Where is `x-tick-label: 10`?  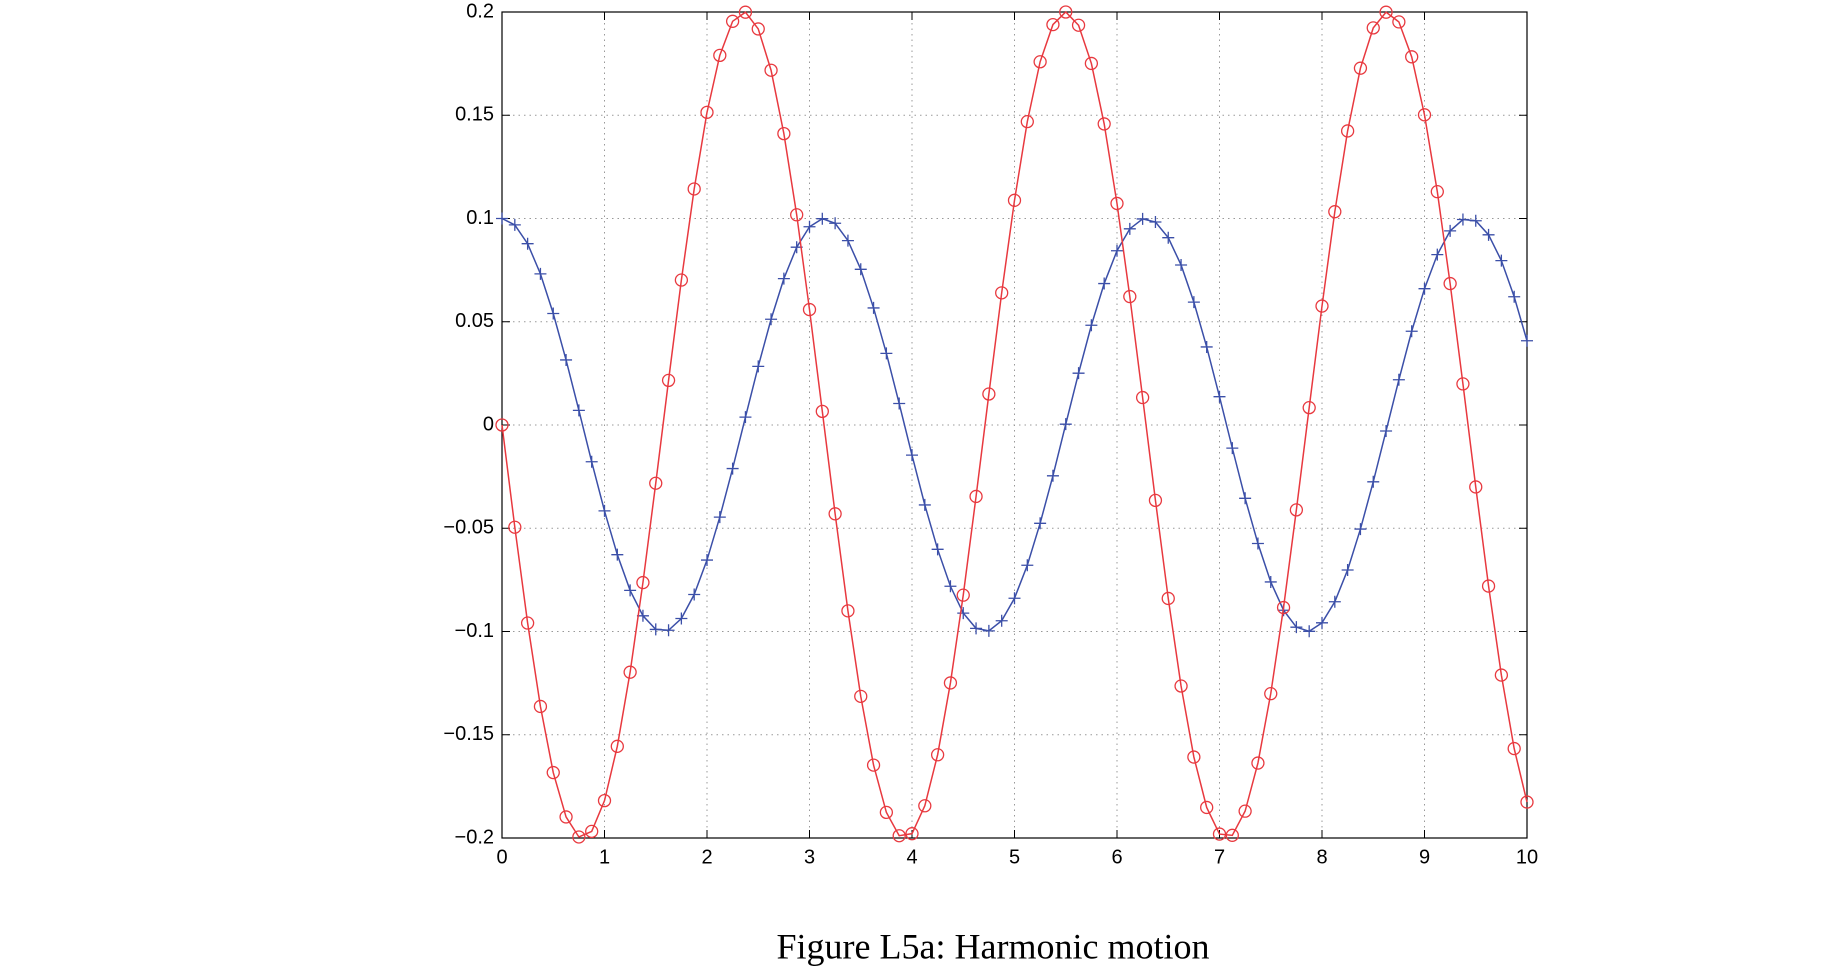
x-tick-label: 10 is located at coordinates (1527, 857).